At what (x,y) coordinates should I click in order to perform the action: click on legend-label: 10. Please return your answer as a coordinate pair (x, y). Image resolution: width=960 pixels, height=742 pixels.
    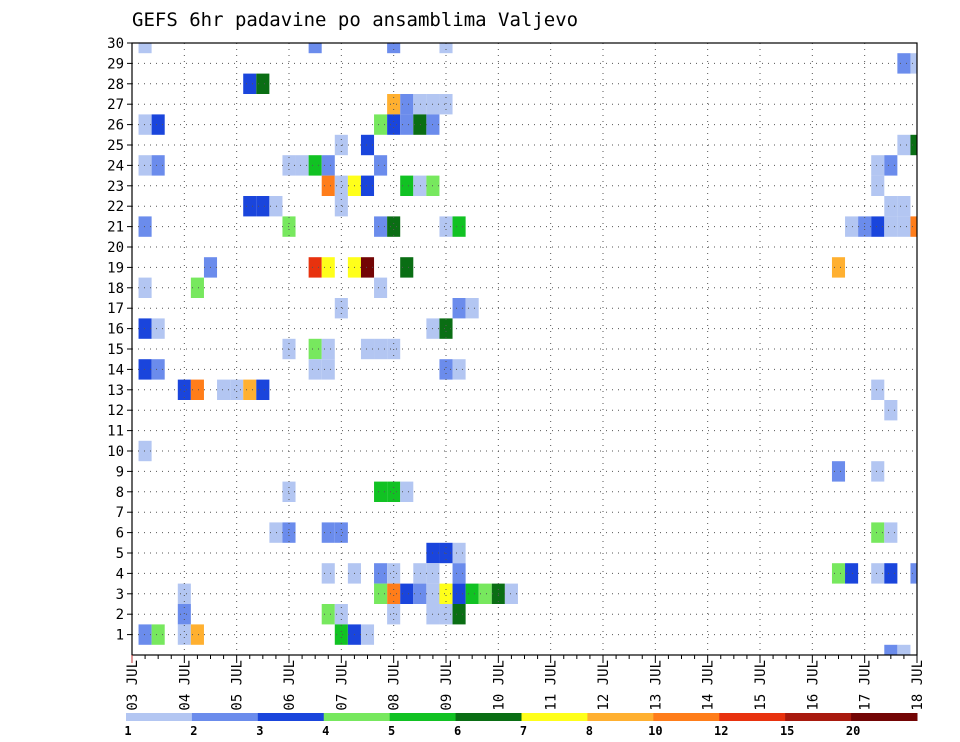
    Looking at the image, I should click on (655, 731).